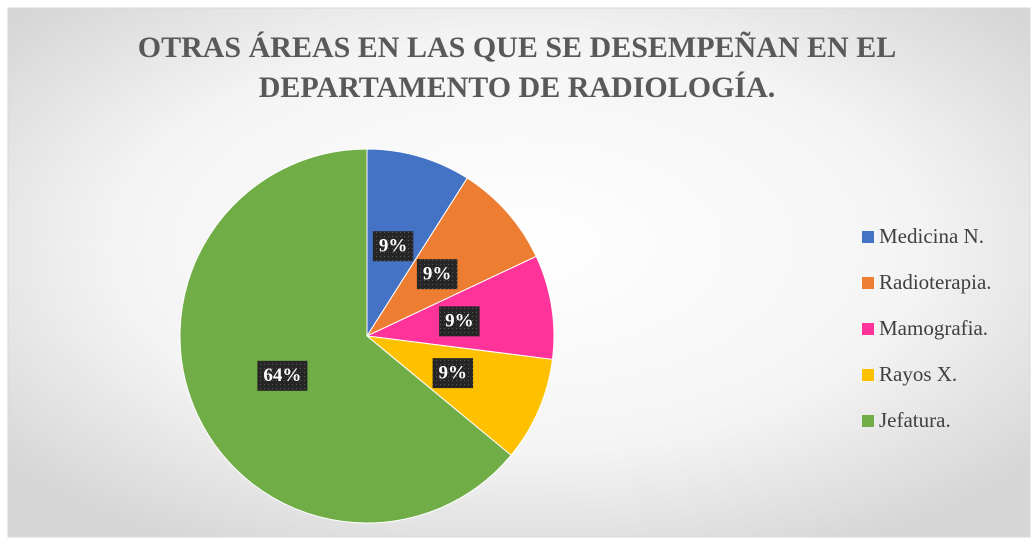  What do you see at coordinates (915, 420) in the screenshot?
I see `legend-label: Jefatura.` at bounding box center [915, 420].